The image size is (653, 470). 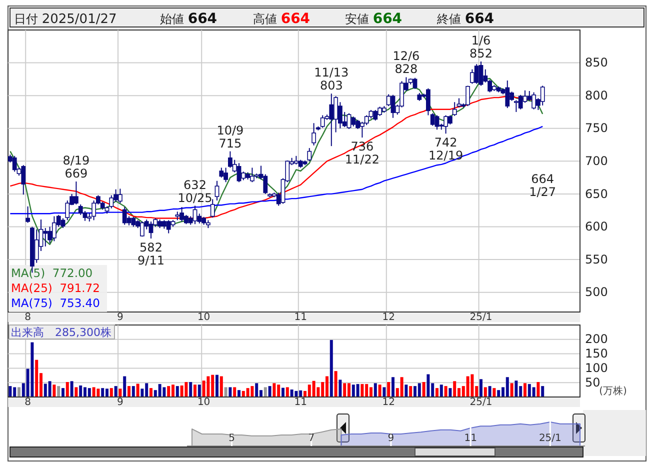 What do you see at coordinates (388, 402) in the screenshot?
I see `x-tick-label: 12` at bounding box center [388, 402].